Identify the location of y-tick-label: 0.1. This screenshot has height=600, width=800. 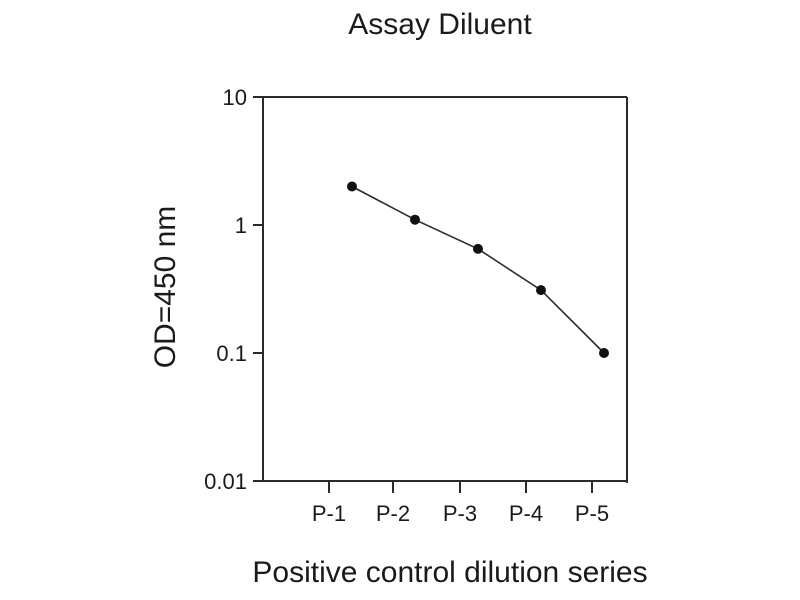
(231, 353).